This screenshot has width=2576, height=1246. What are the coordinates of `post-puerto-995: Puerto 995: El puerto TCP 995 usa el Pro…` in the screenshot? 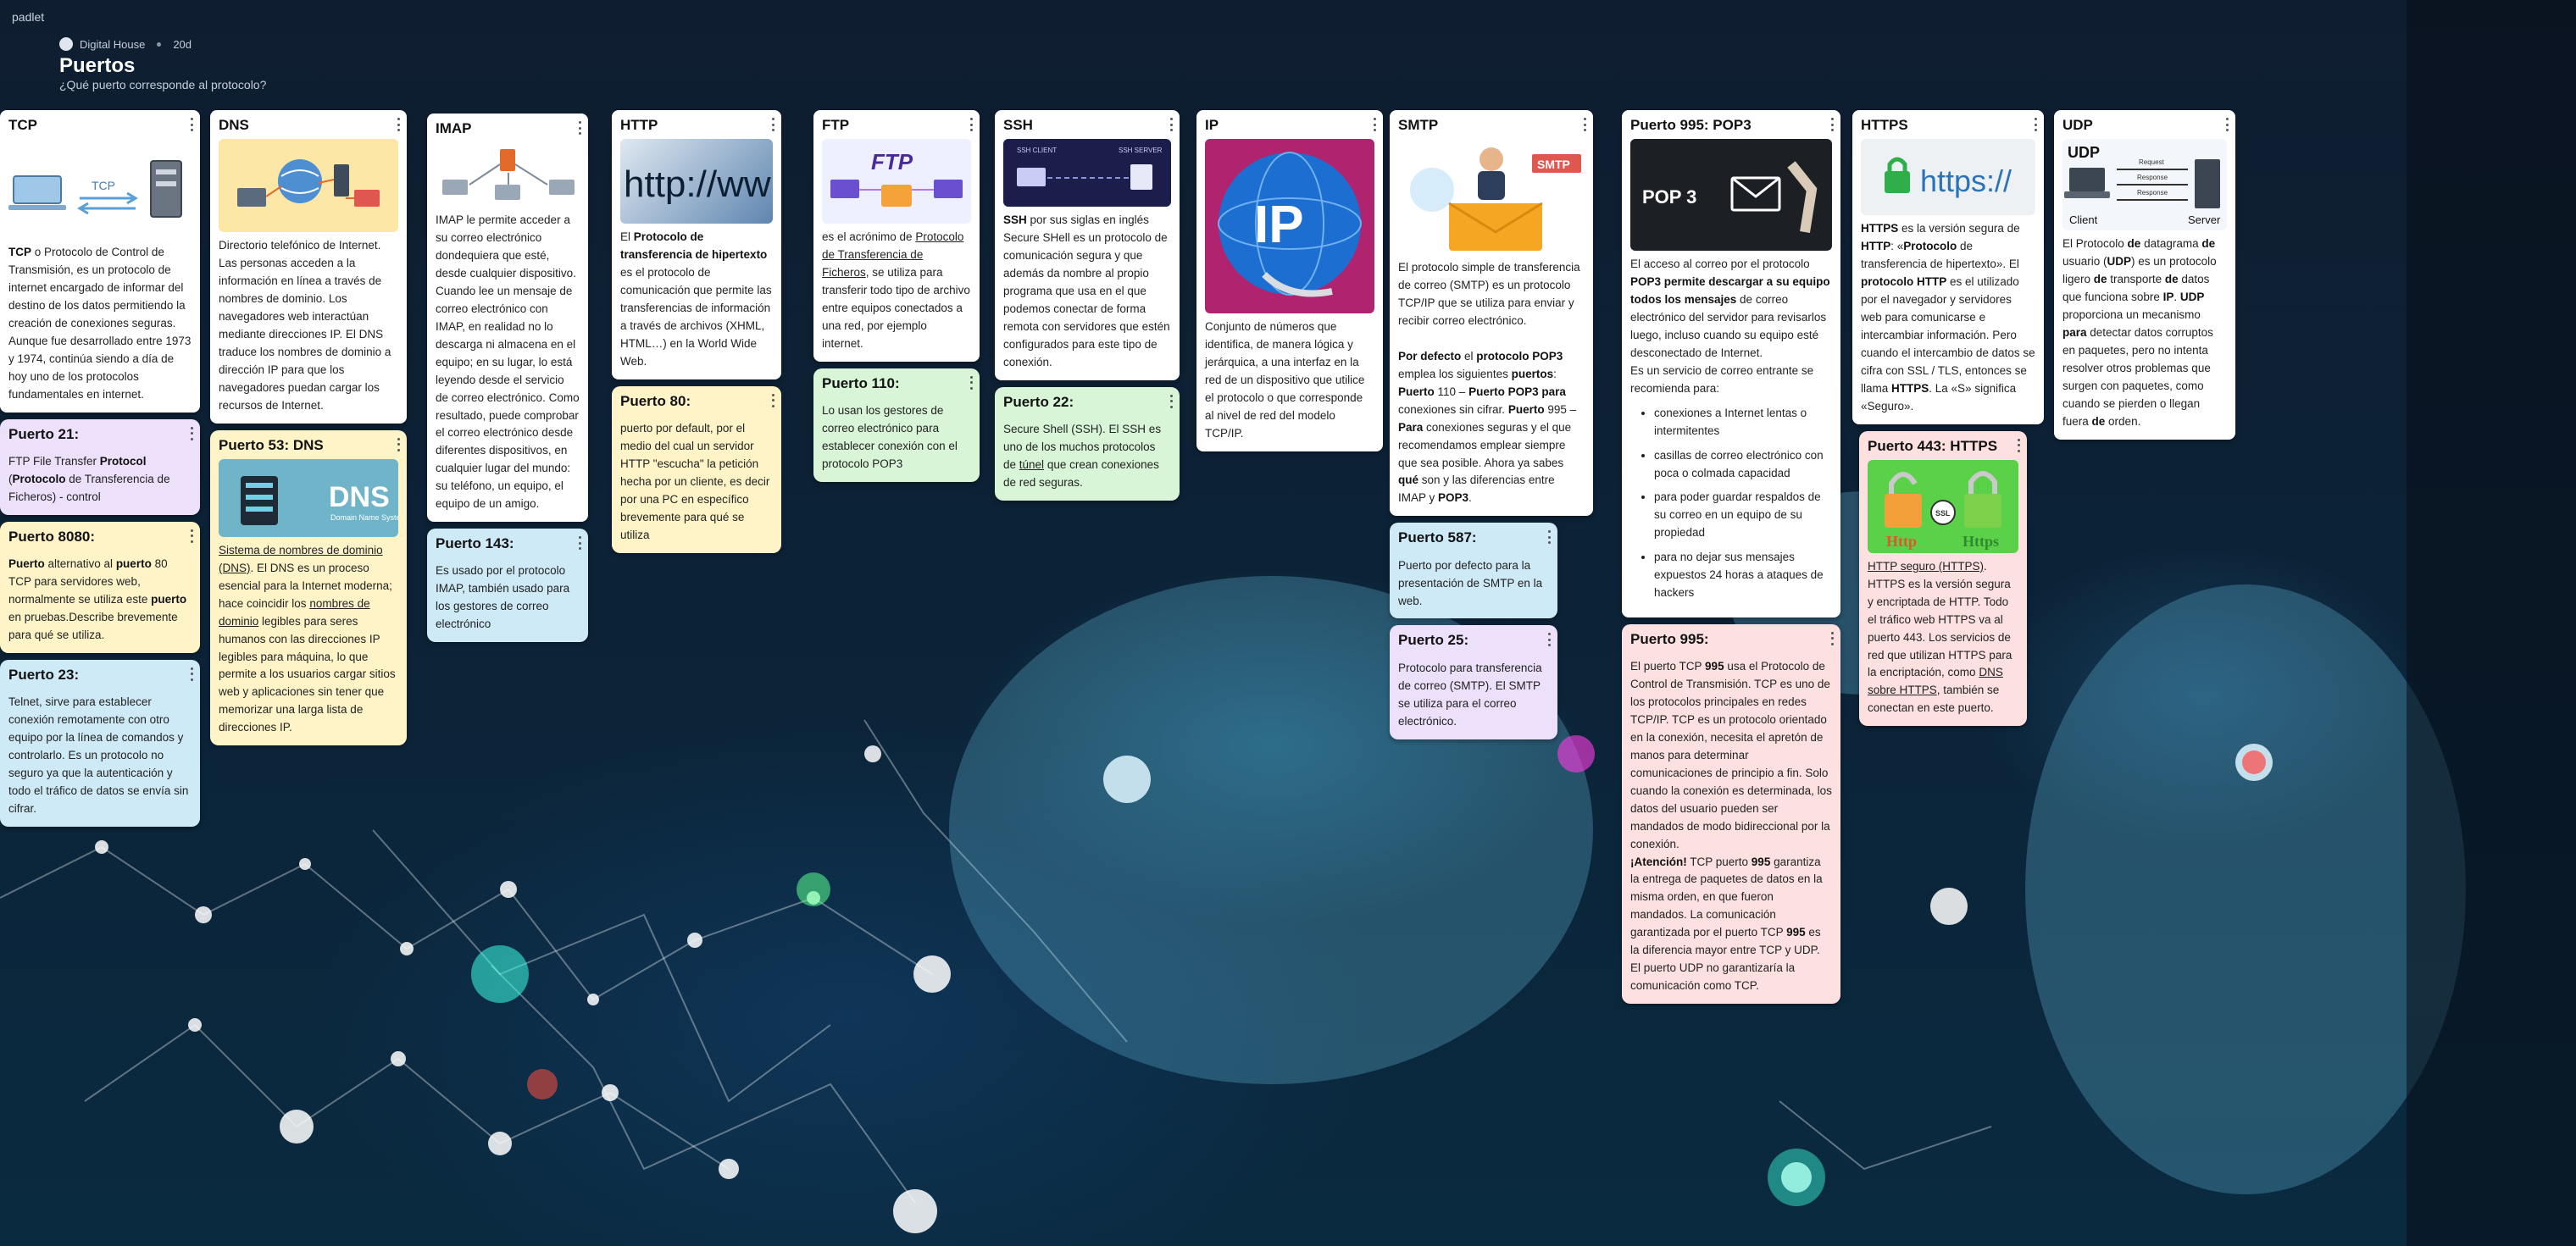 It's located at (1731, 813).